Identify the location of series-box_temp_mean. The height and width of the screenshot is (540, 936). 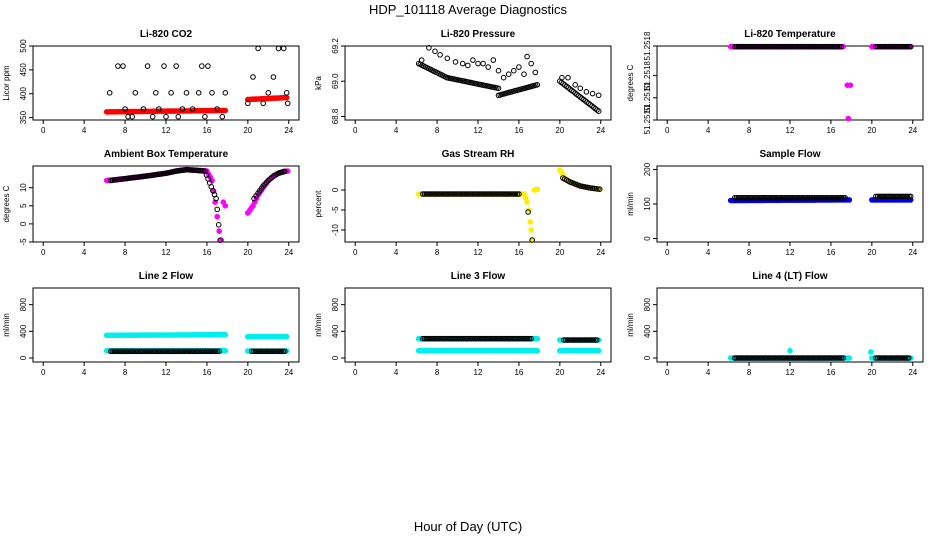
(198, 204).